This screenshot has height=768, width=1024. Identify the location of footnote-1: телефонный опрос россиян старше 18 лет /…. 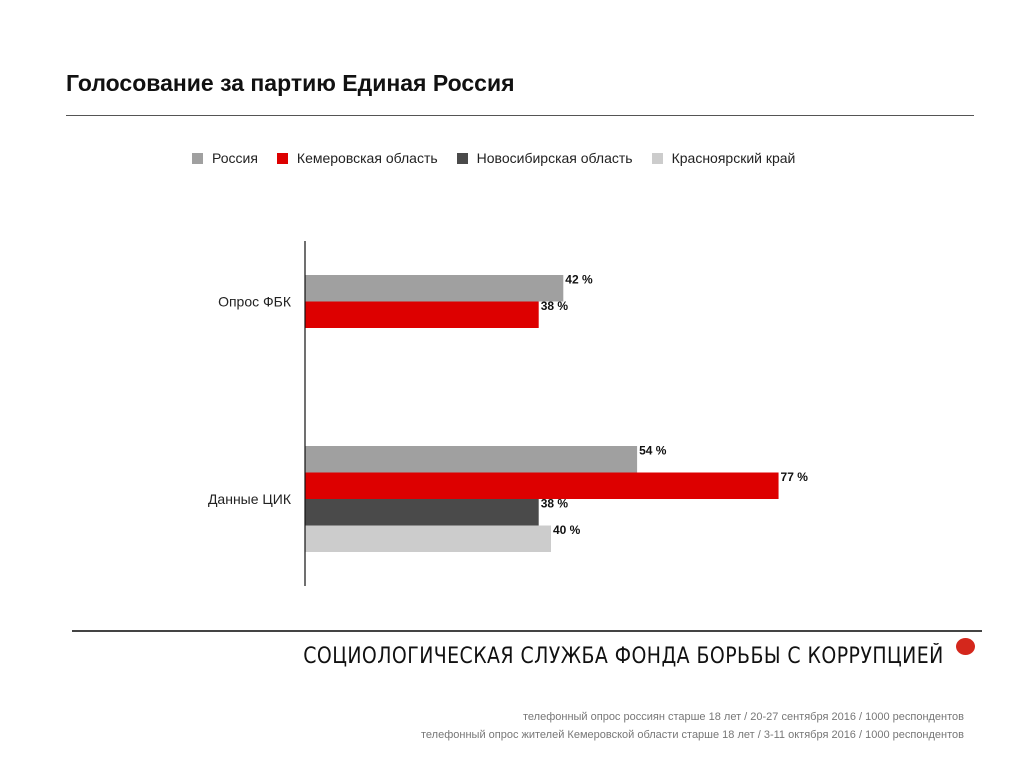
(743, 717).